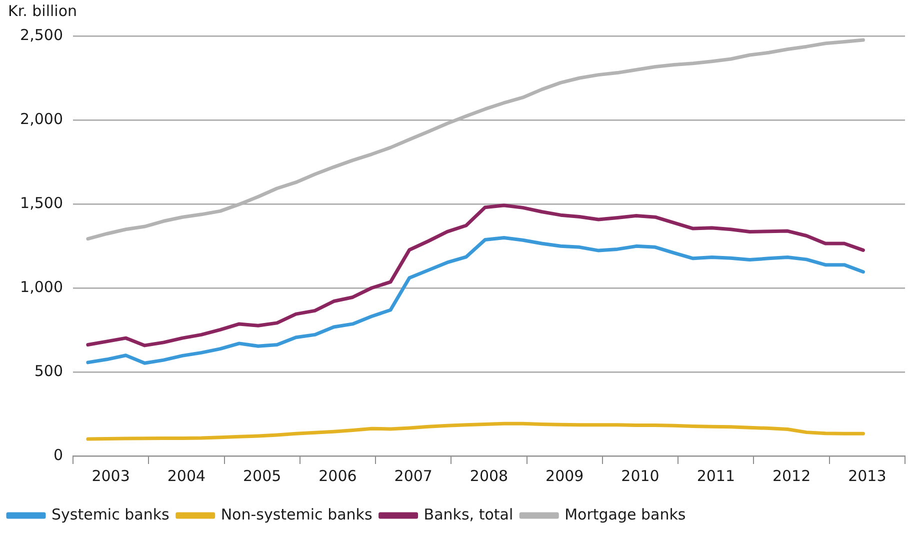  What do you see at coordinates (41, 35) in the screenshot?
I see `y-tick-label: 2,500` at bounding box center [41, 35].